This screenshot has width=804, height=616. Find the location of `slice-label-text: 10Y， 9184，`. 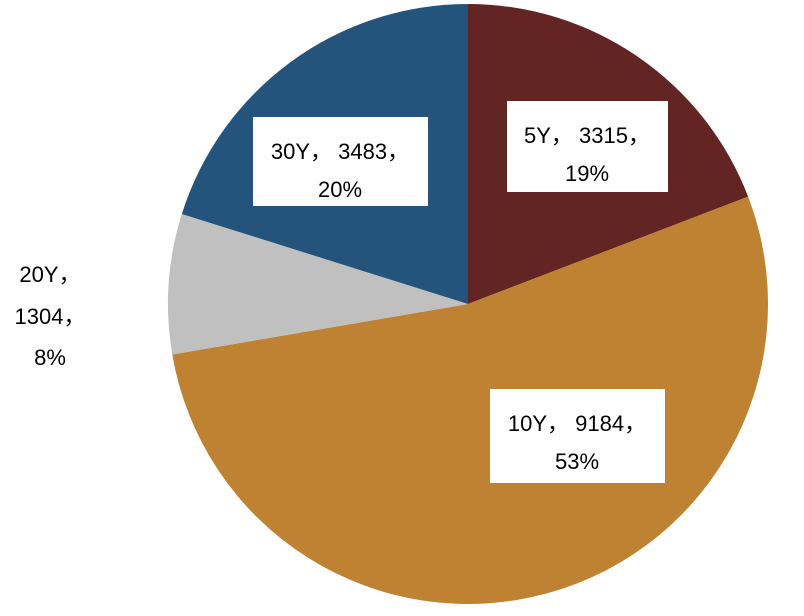

slice-label-text: 10Y， 9184， is located at coordinates (577, 423).